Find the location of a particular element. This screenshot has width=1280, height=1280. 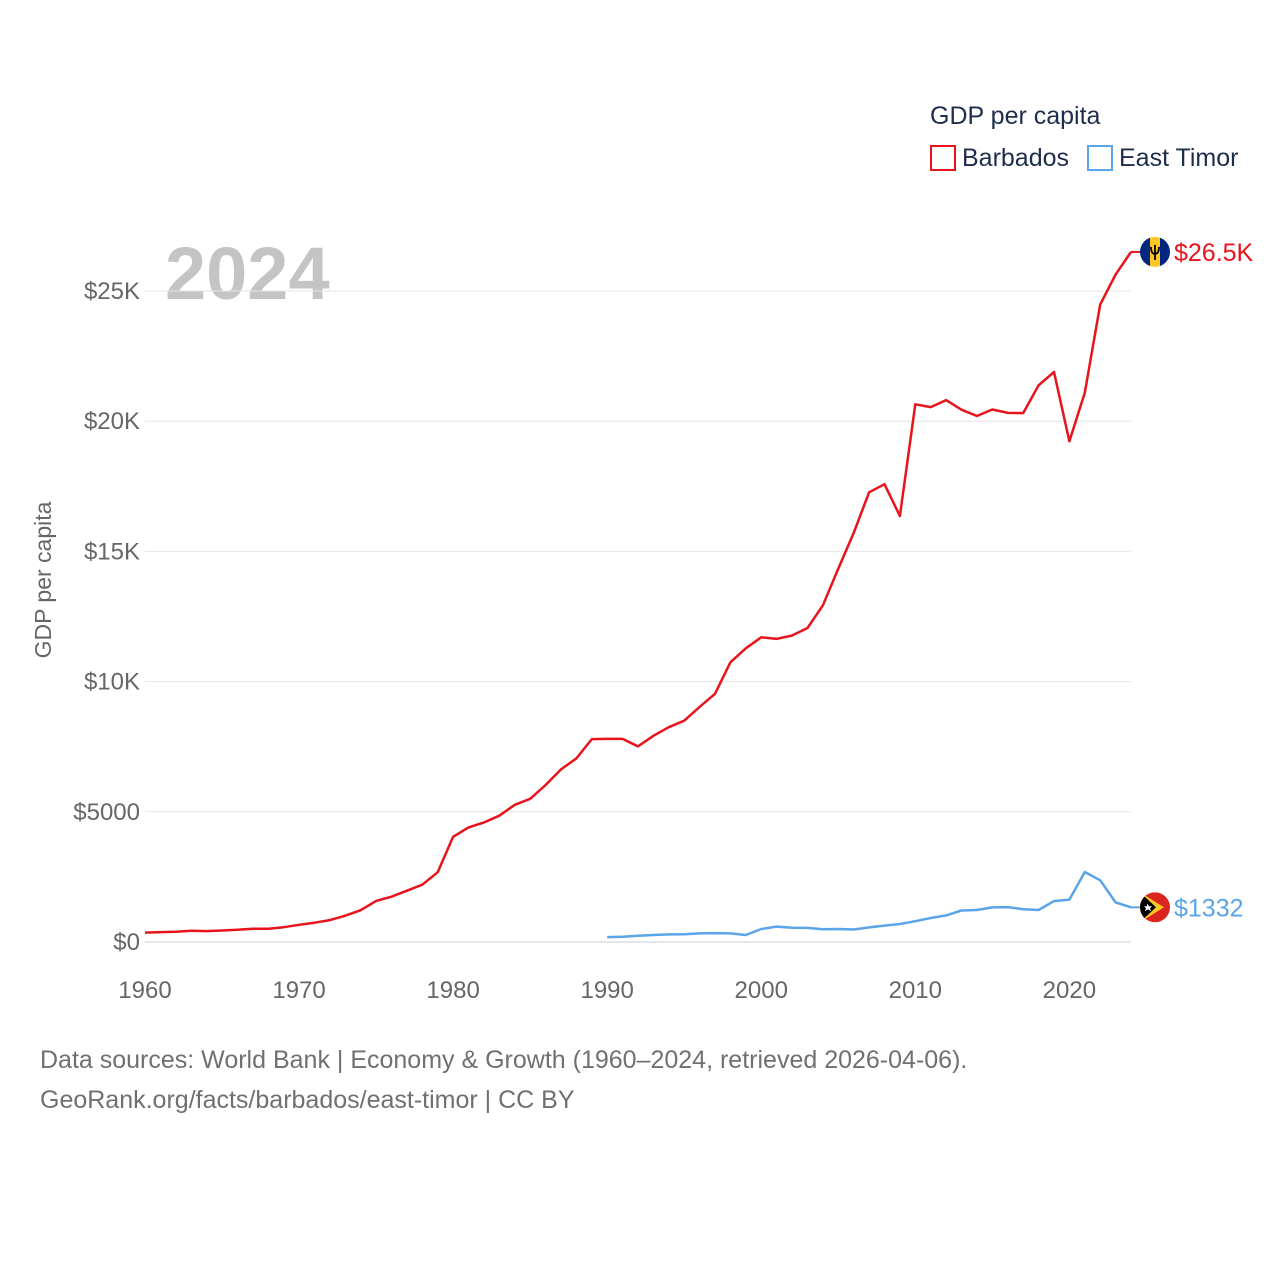

x-tick-label: 2010 is located at coordinates (915, 990).